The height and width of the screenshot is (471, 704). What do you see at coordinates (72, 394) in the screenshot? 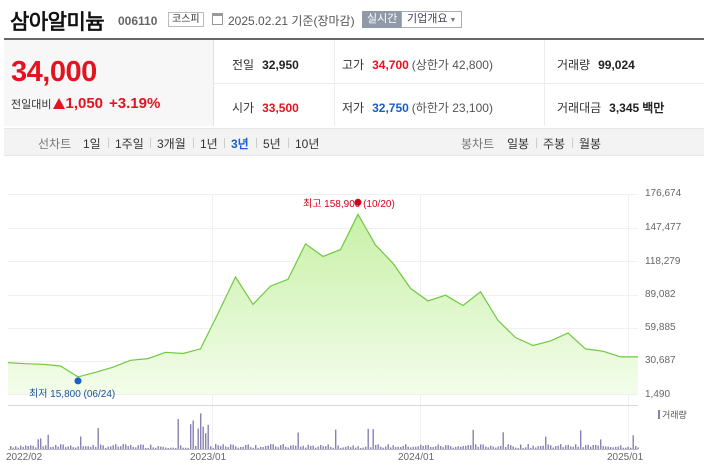
I see `min-annotation: 최저 15,800 (06/24)` at bounding box center [72, 394].